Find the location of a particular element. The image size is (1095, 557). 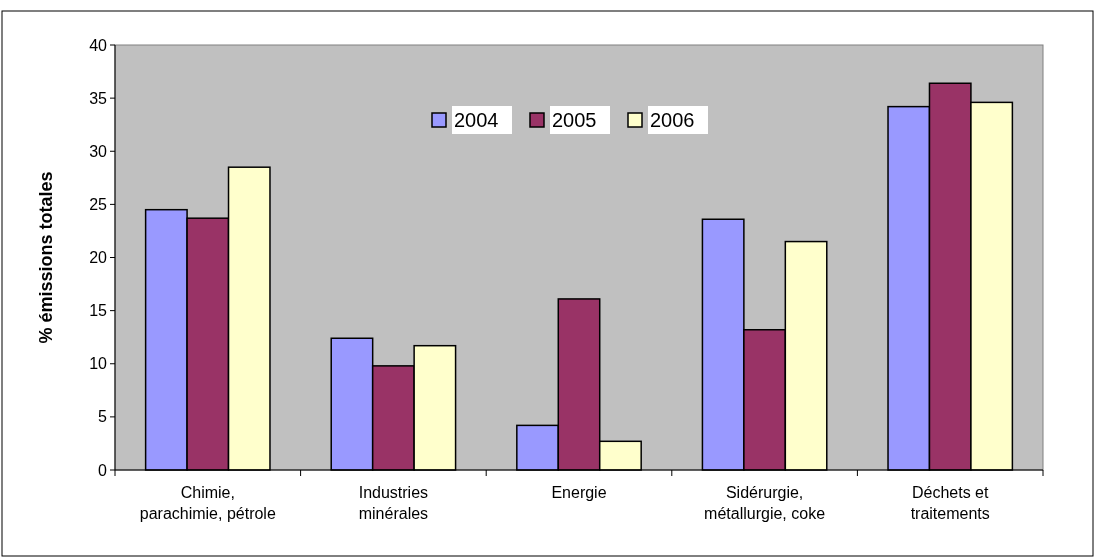

x-tick-label: Sidérurgie, métallurgie, coke is located at coordinates (765, 503).